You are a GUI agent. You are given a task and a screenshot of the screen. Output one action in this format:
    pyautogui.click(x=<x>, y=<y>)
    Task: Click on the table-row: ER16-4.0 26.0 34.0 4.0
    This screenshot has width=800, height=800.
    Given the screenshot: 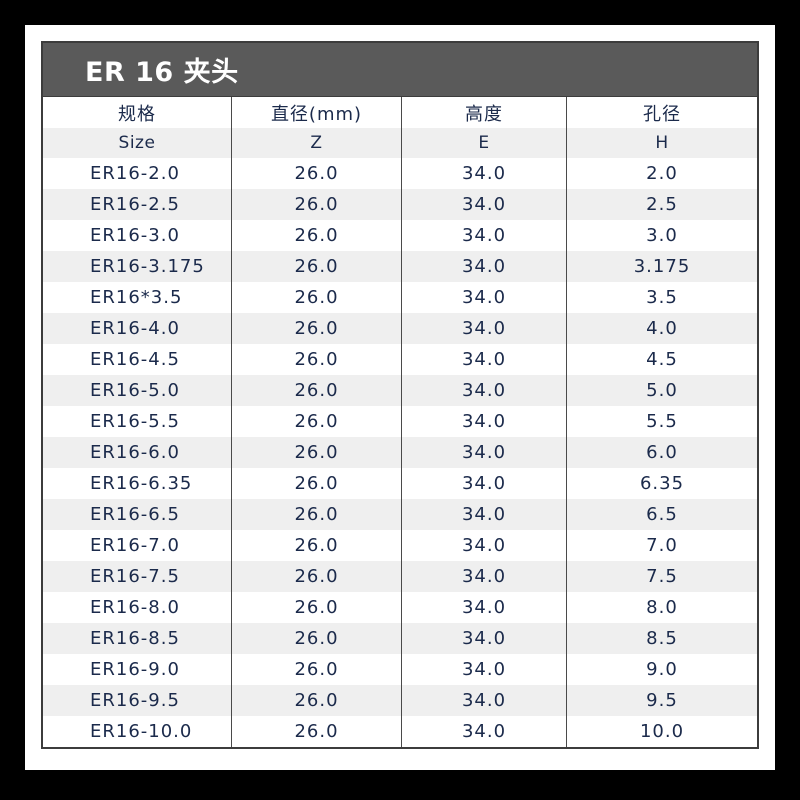 What is the action you would take?
    pyautogui.click(x=400, y=328)
    